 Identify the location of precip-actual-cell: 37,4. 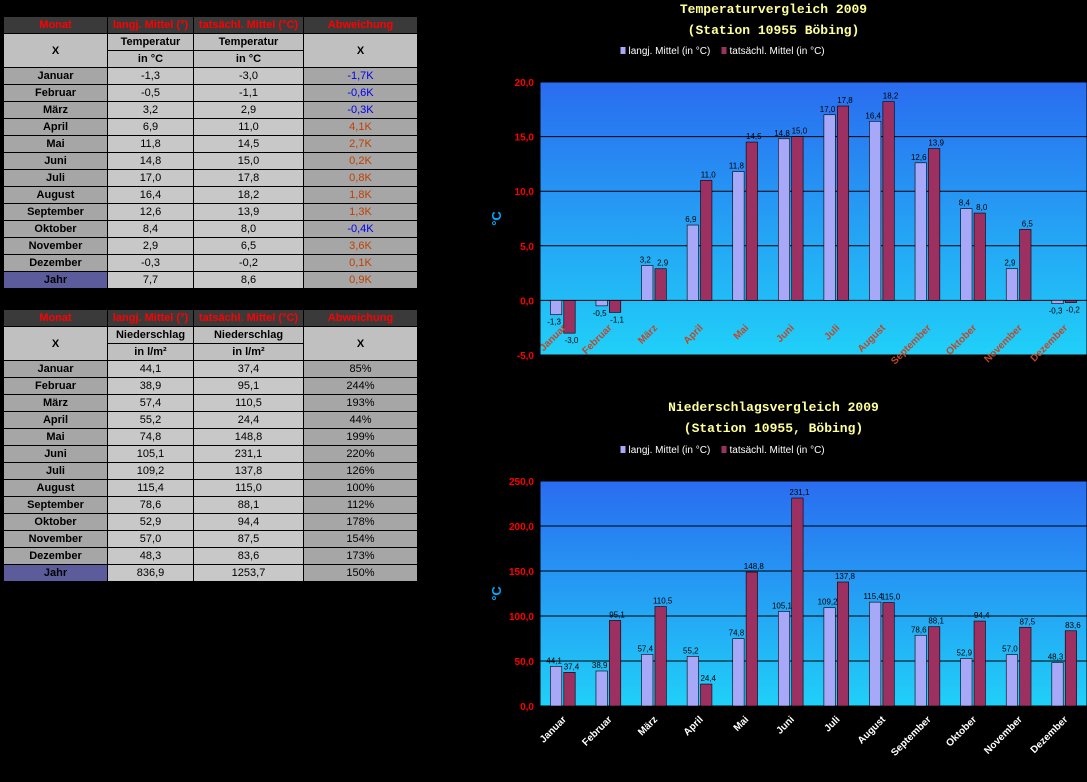
(248, 369).